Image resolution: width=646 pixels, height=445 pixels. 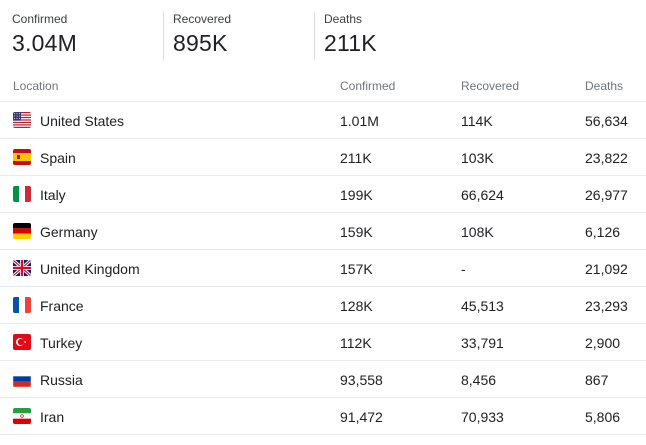 I want to click on cell-deaths: 23,293, so click(x=606, y=306).